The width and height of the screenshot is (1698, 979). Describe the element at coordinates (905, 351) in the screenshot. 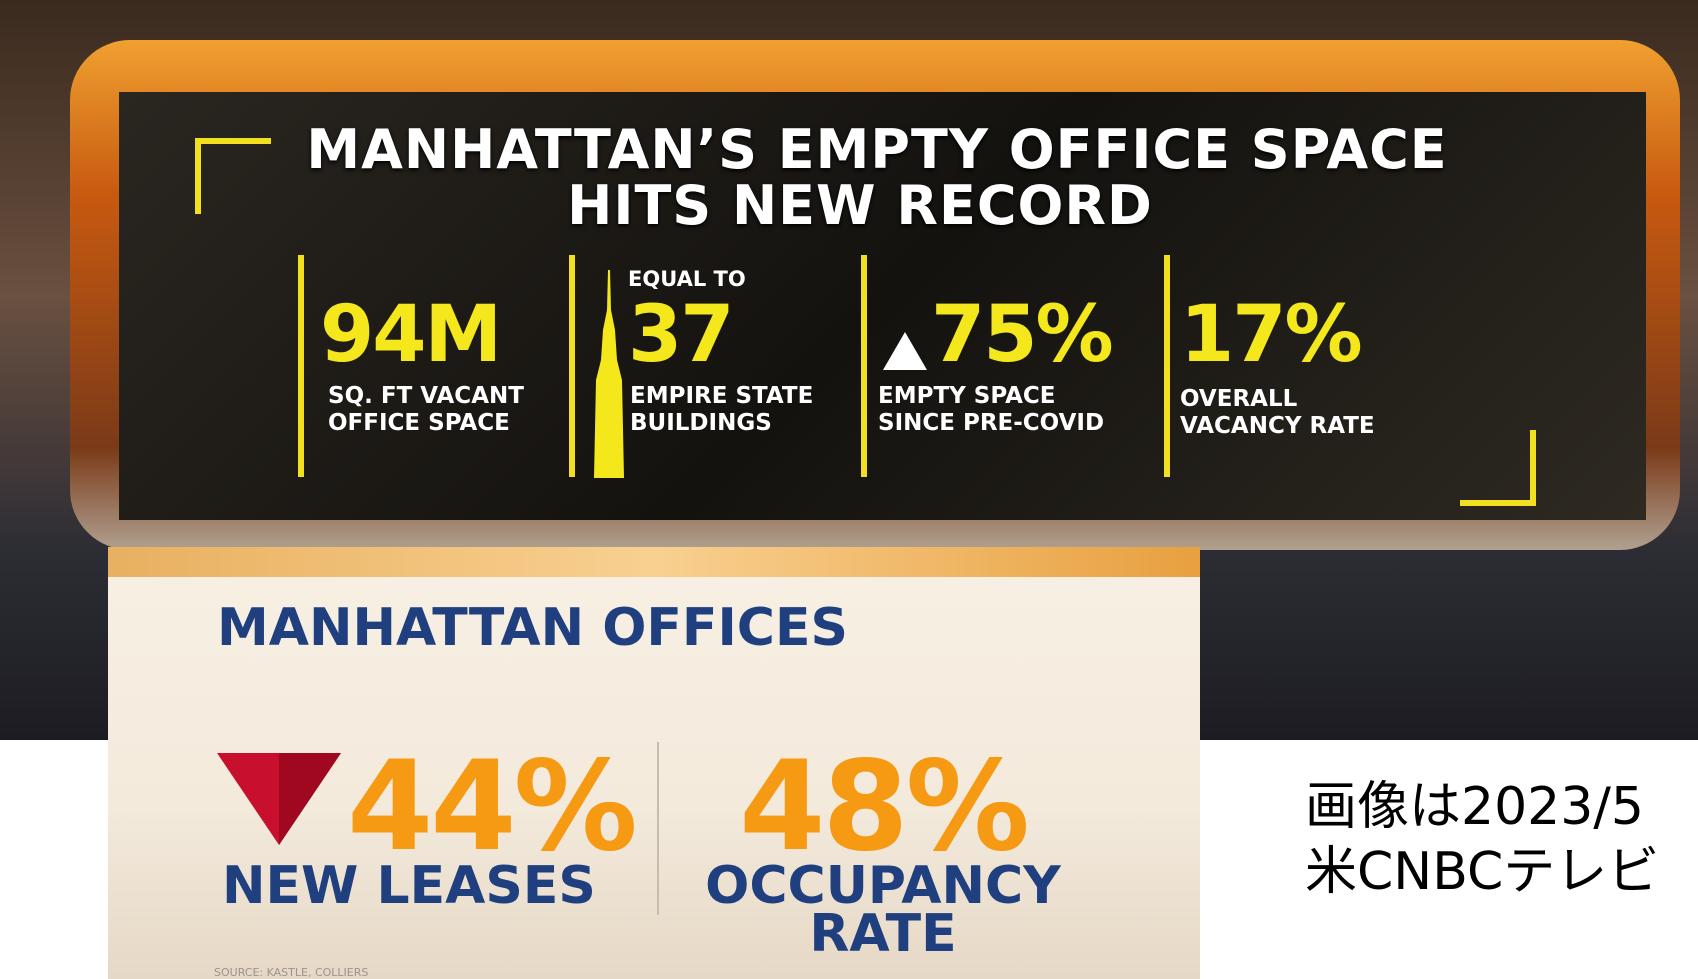

I see `up-triangle` at that location.